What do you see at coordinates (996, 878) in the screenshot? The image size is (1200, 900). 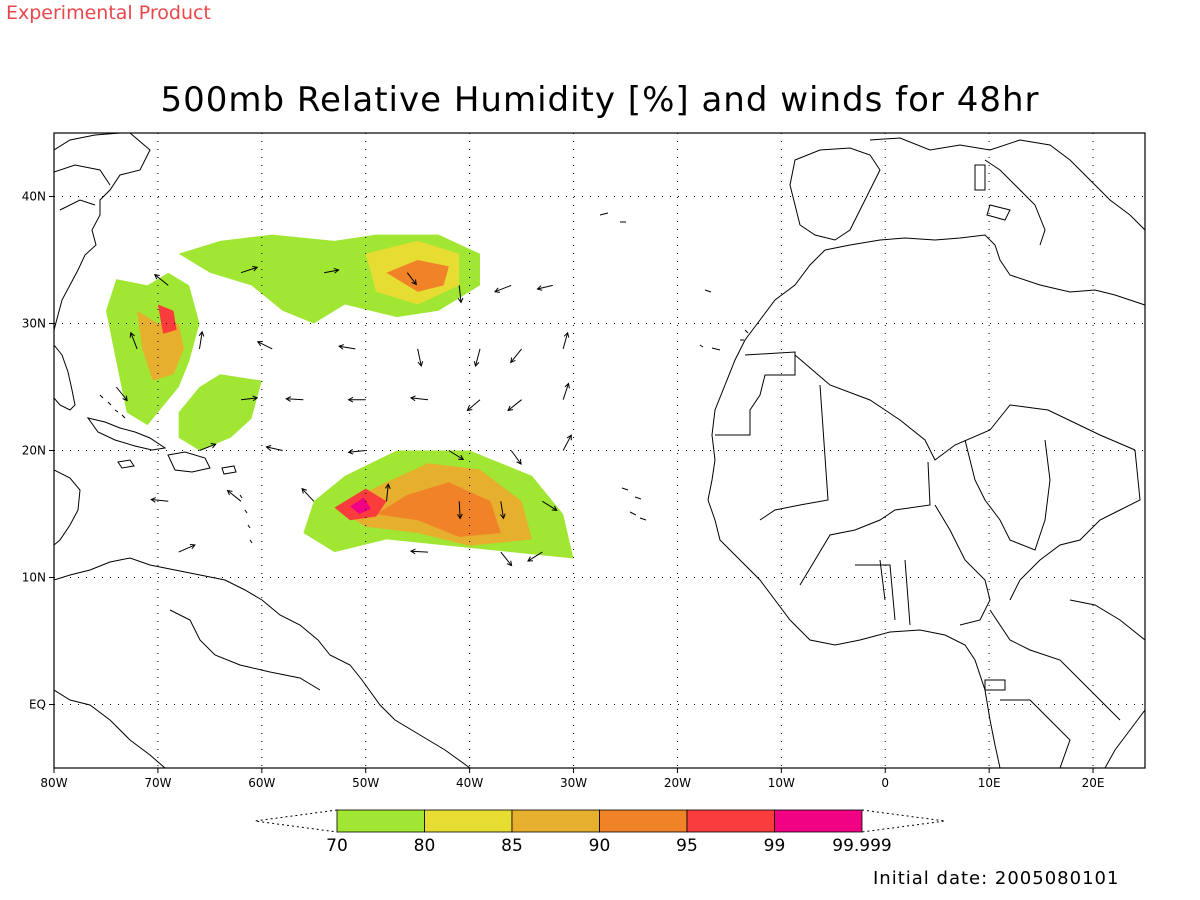 I see `initial-date-label: Initial date: 2005080101` at bounding box center [996, 878].